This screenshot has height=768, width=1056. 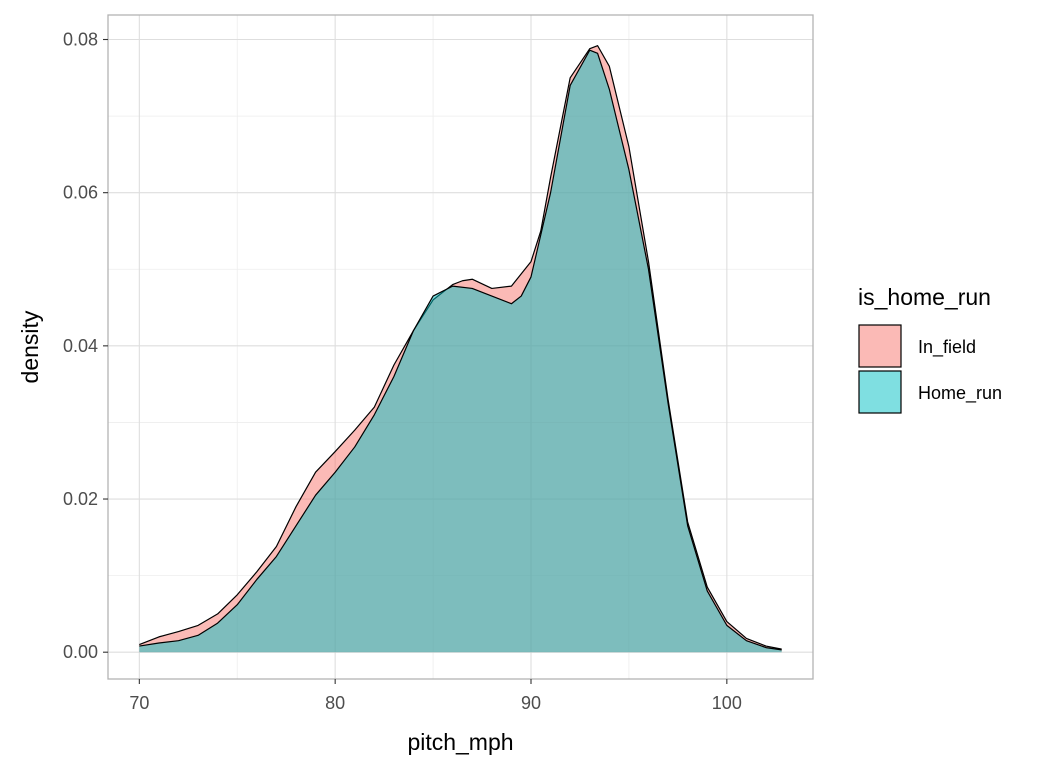 What do you see at coordinates (80, 193) in the screenshot?
I see `y-tick-label: 0.06` at bounding box center [80, 193].